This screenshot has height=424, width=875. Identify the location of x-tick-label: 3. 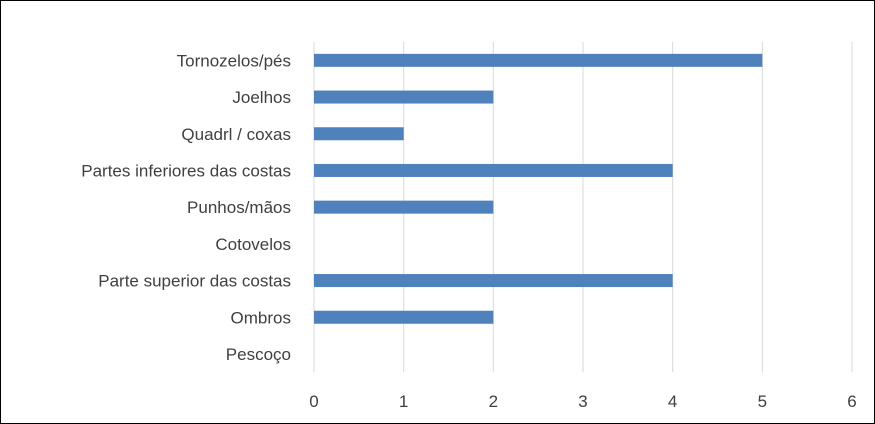
(582, 401).